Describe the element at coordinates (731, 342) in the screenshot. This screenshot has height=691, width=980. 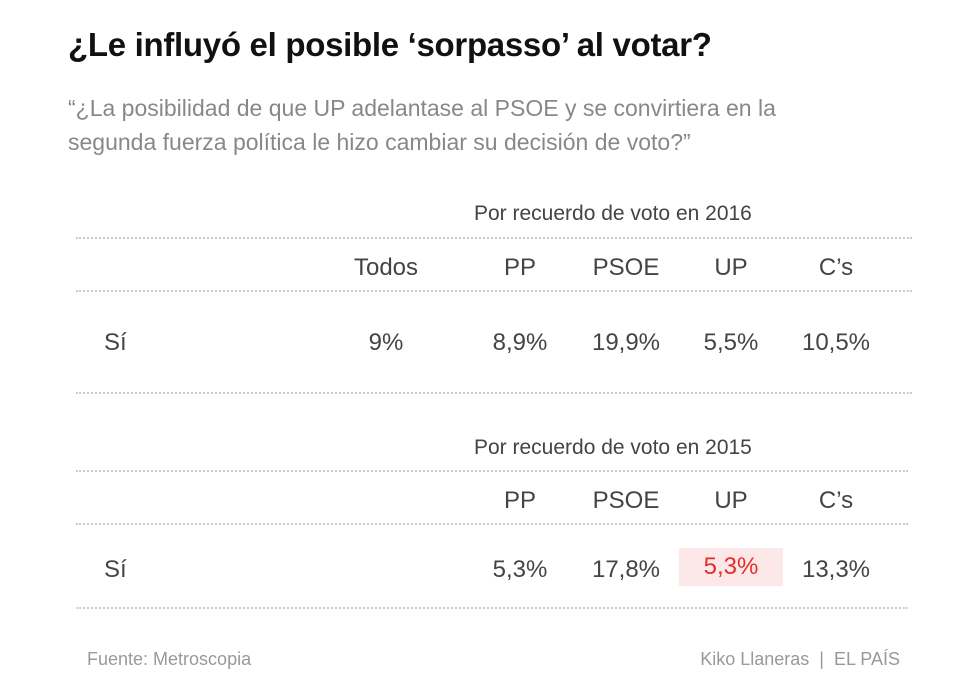
I see `table-cell: 5,5%` at that location.